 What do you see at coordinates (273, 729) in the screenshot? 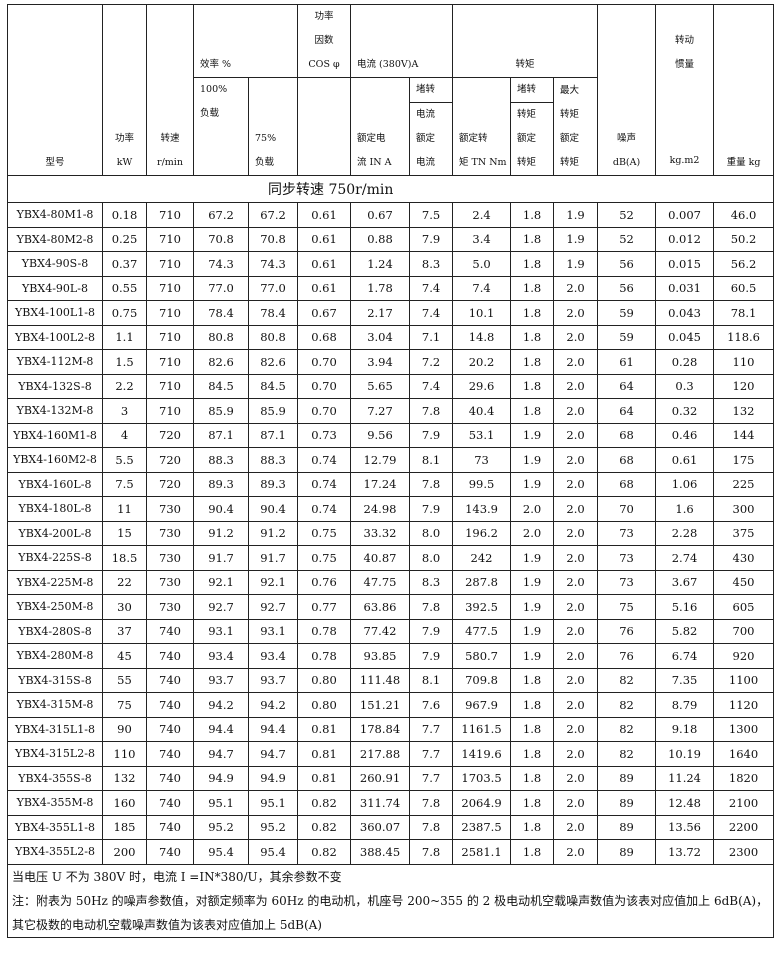
I see `table-cell: 94.4` at bounding box center [273, 729].